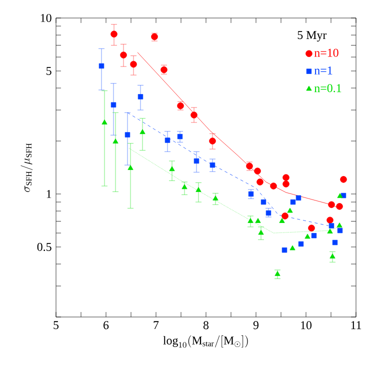 The width and height of the screenshot is (374, 374). Describe the element at coordinates (306, 325) in the screenshot. I see `x-tick-label: 10` at that location.